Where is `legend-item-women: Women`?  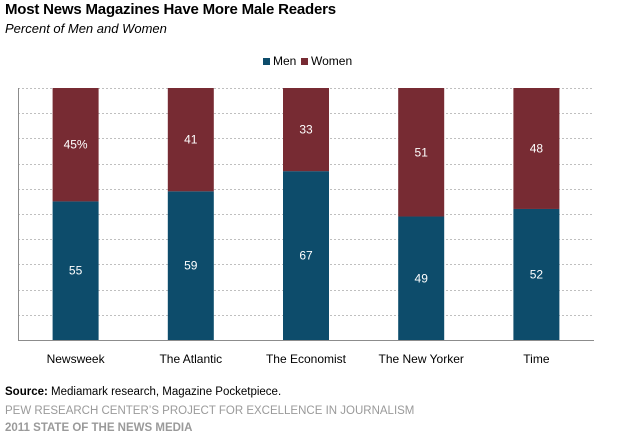
legend-item-women: Women is located at coordinates (326, 61).